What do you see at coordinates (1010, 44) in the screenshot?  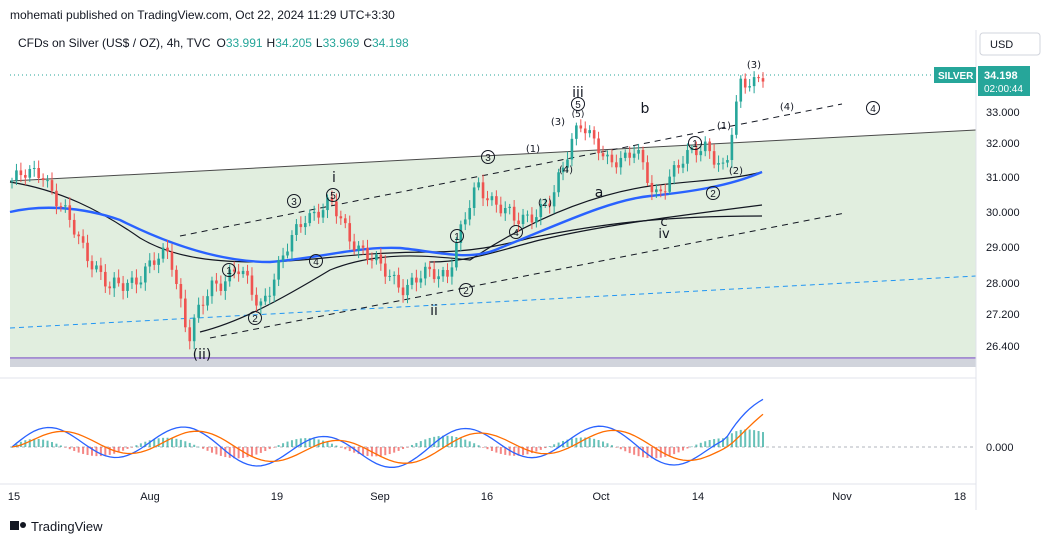 I see `currency-box` at bounding box center [1010, 44].